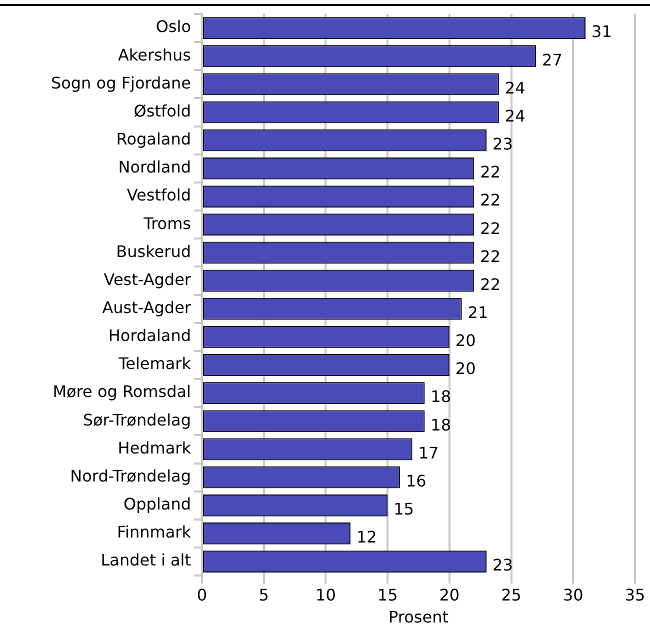 The width and height of the screenshot is (650, 630). Describe the element at coordinates (154, 167) in the screenshot. I see `y-tick-label: Nordland` at that location.